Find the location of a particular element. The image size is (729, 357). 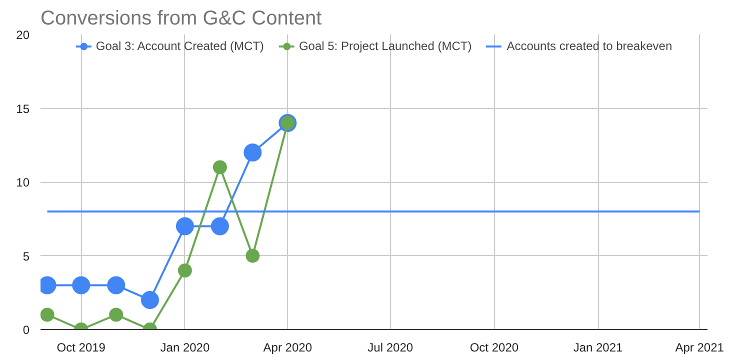

x-tick-label: Apr 2020 is located at coordinates (287, 347).